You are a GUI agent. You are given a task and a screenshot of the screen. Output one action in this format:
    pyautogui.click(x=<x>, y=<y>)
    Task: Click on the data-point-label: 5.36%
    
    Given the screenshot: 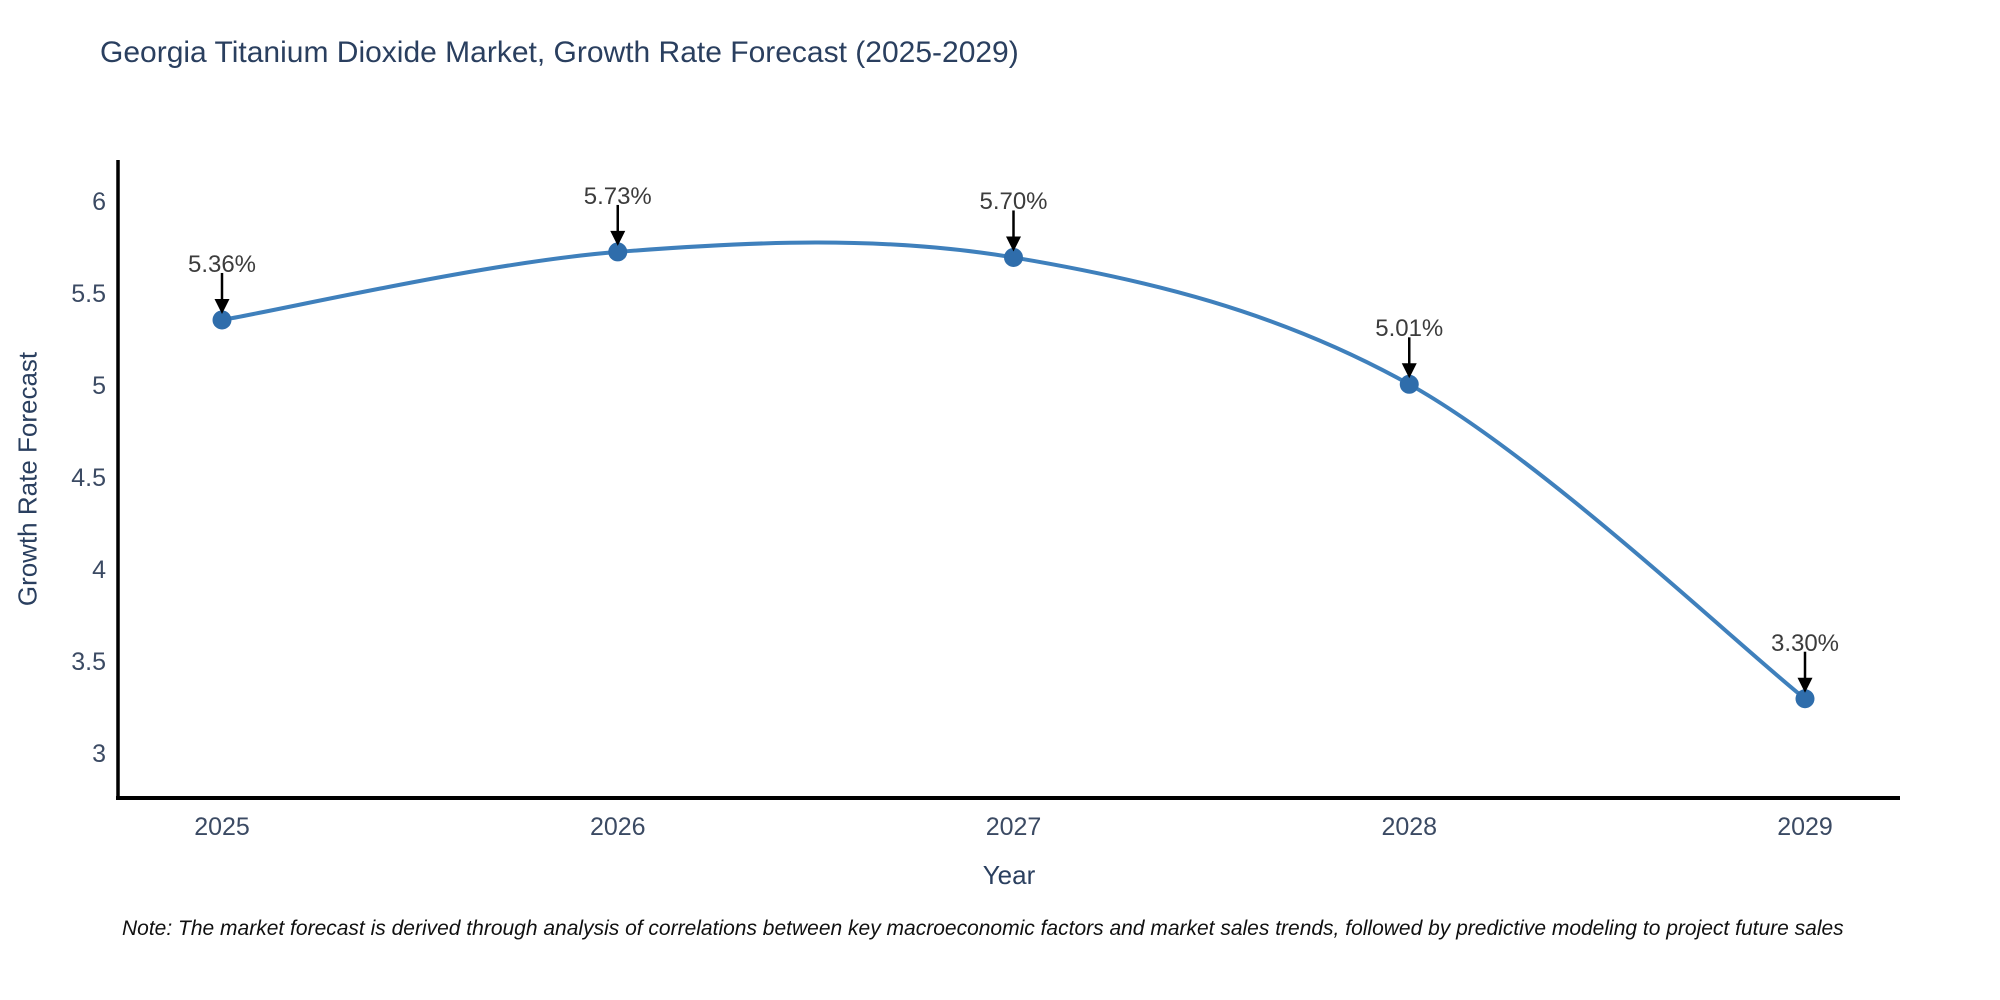 What is the action you would take?
    pyautogui.click(x=222, y=264)
    